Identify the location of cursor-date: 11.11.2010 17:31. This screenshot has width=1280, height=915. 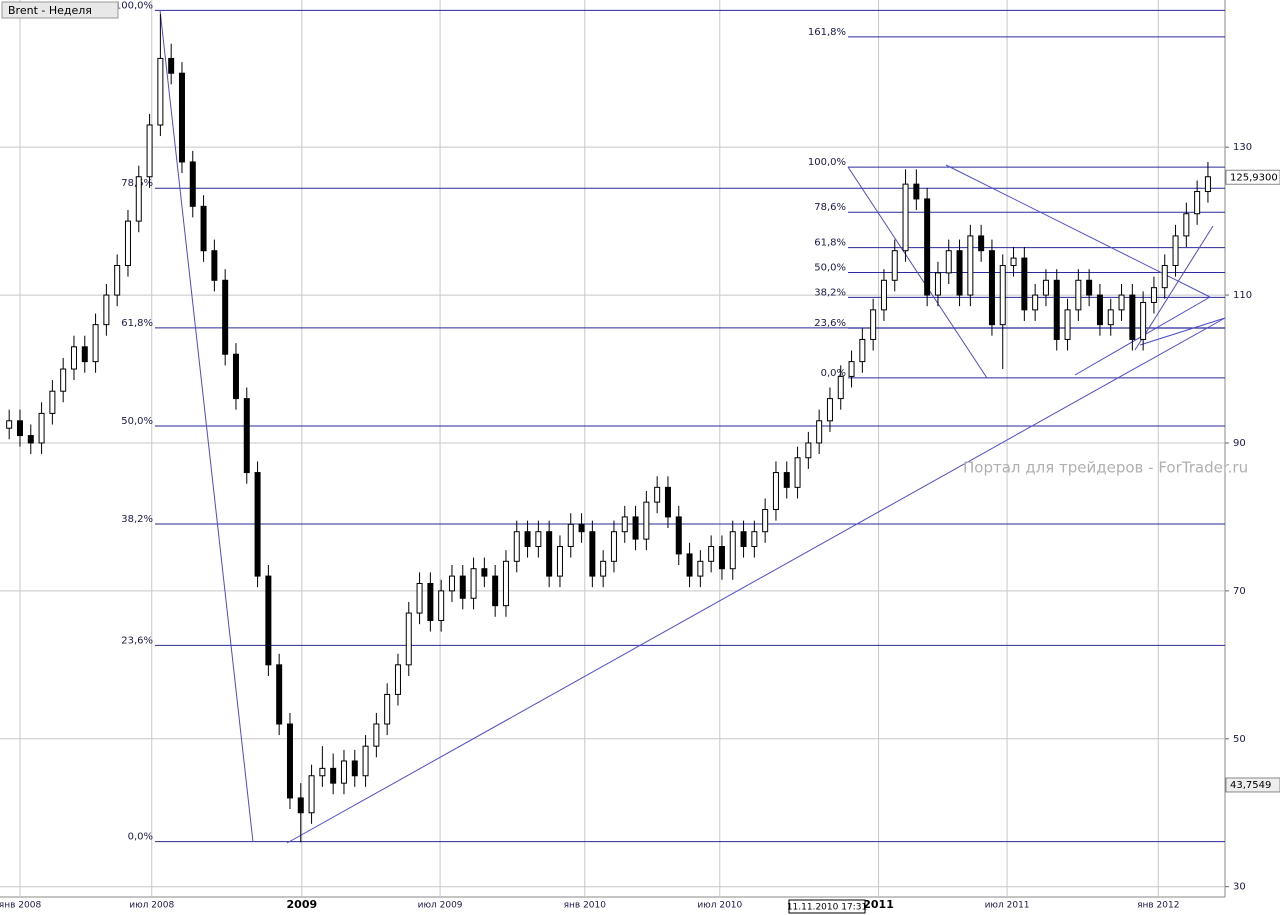
(827, 908).